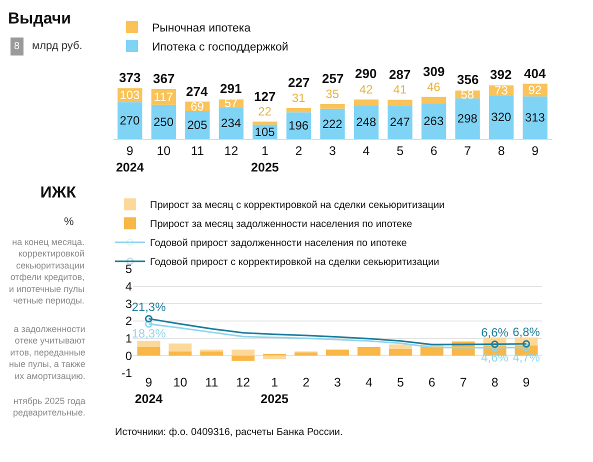 The height and width of the screenshot is (462, 593). I want to click on y-tick-label: 1, so click(128, 339).